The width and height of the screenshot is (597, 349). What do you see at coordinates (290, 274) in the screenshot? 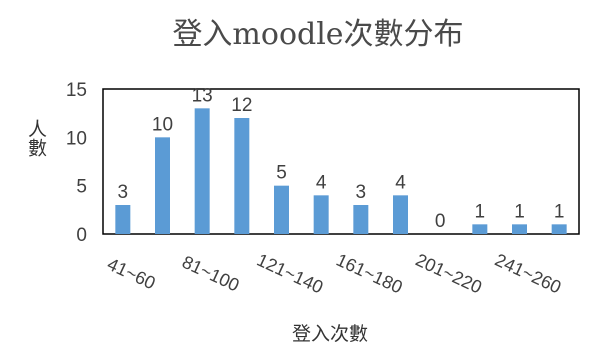
I see `x-tick-121~140: 121~140` at bounding box center [290, 274].